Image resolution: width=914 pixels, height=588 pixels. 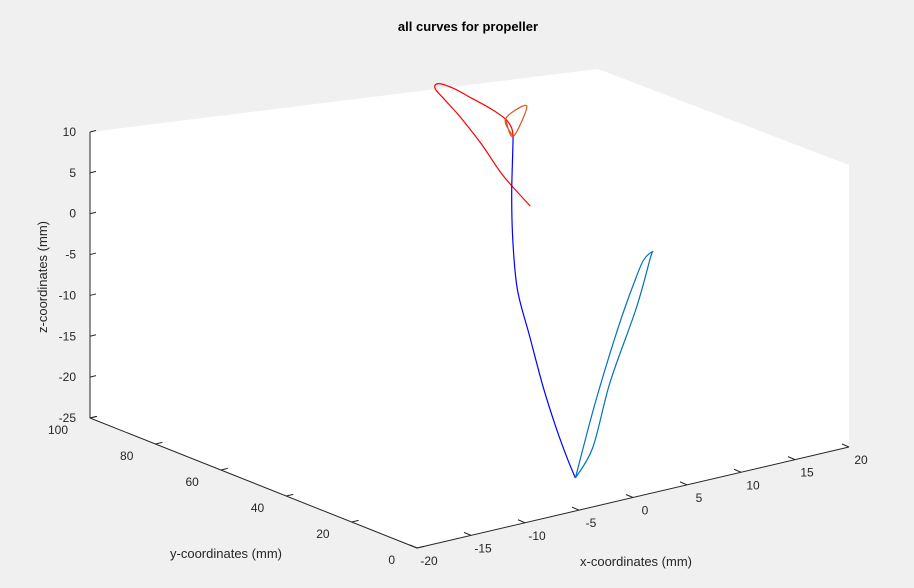 I want to click on y-tick-label: 0, so click(x=391, y=560).